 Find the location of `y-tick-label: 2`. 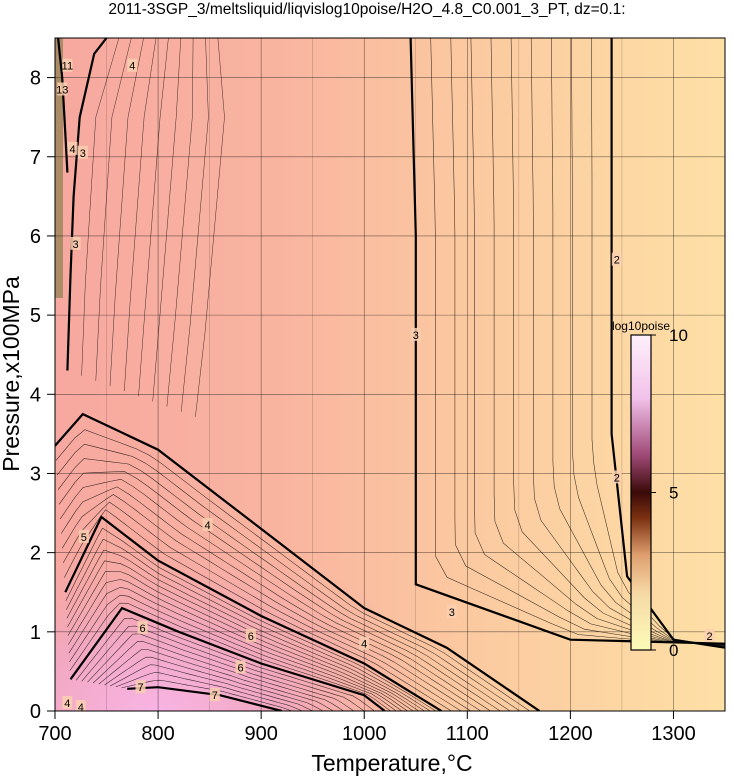

y-tick-label: 2 is located at coordinates (35, 554).